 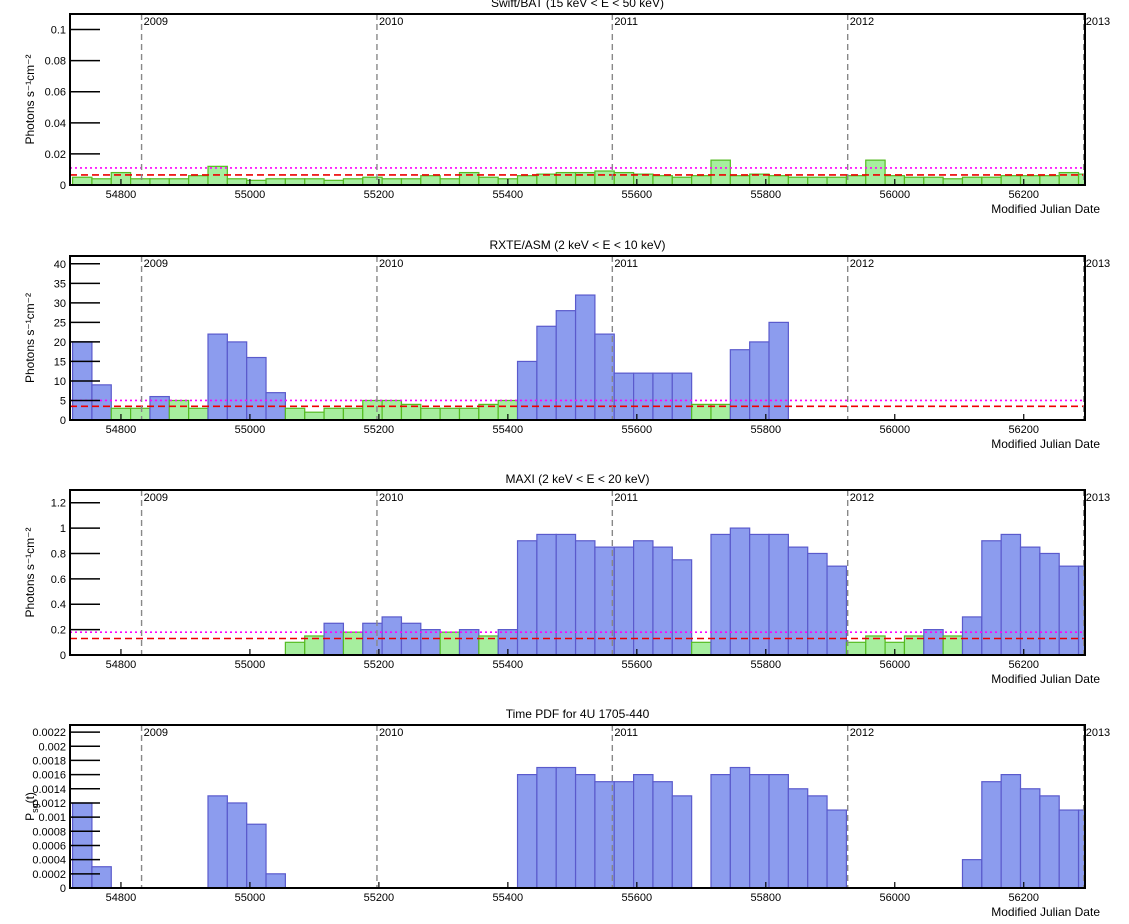 What do you see at coordinates (58, 554) in the screenshot?
I see `y-tick-label: 0.8` at bounding box center [58, 554].